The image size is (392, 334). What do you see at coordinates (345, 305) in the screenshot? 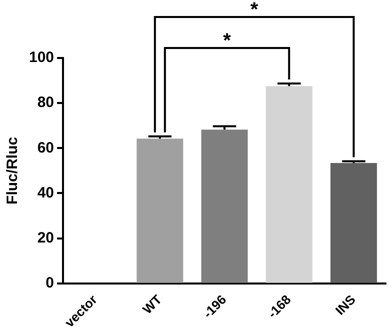
I see `x-tick-label: INS` at bounding box center [345, 305].